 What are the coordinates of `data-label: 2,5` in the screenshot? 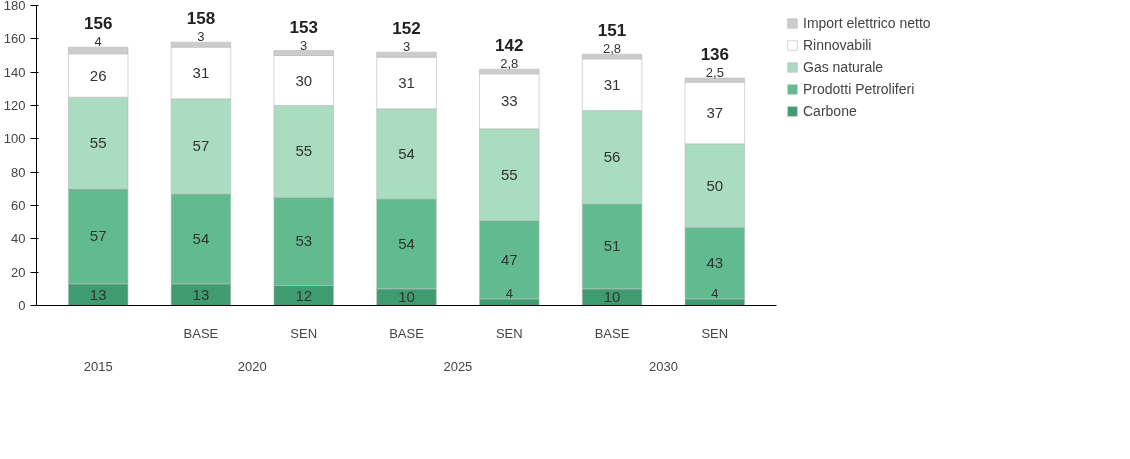 It's located at (714, 72).